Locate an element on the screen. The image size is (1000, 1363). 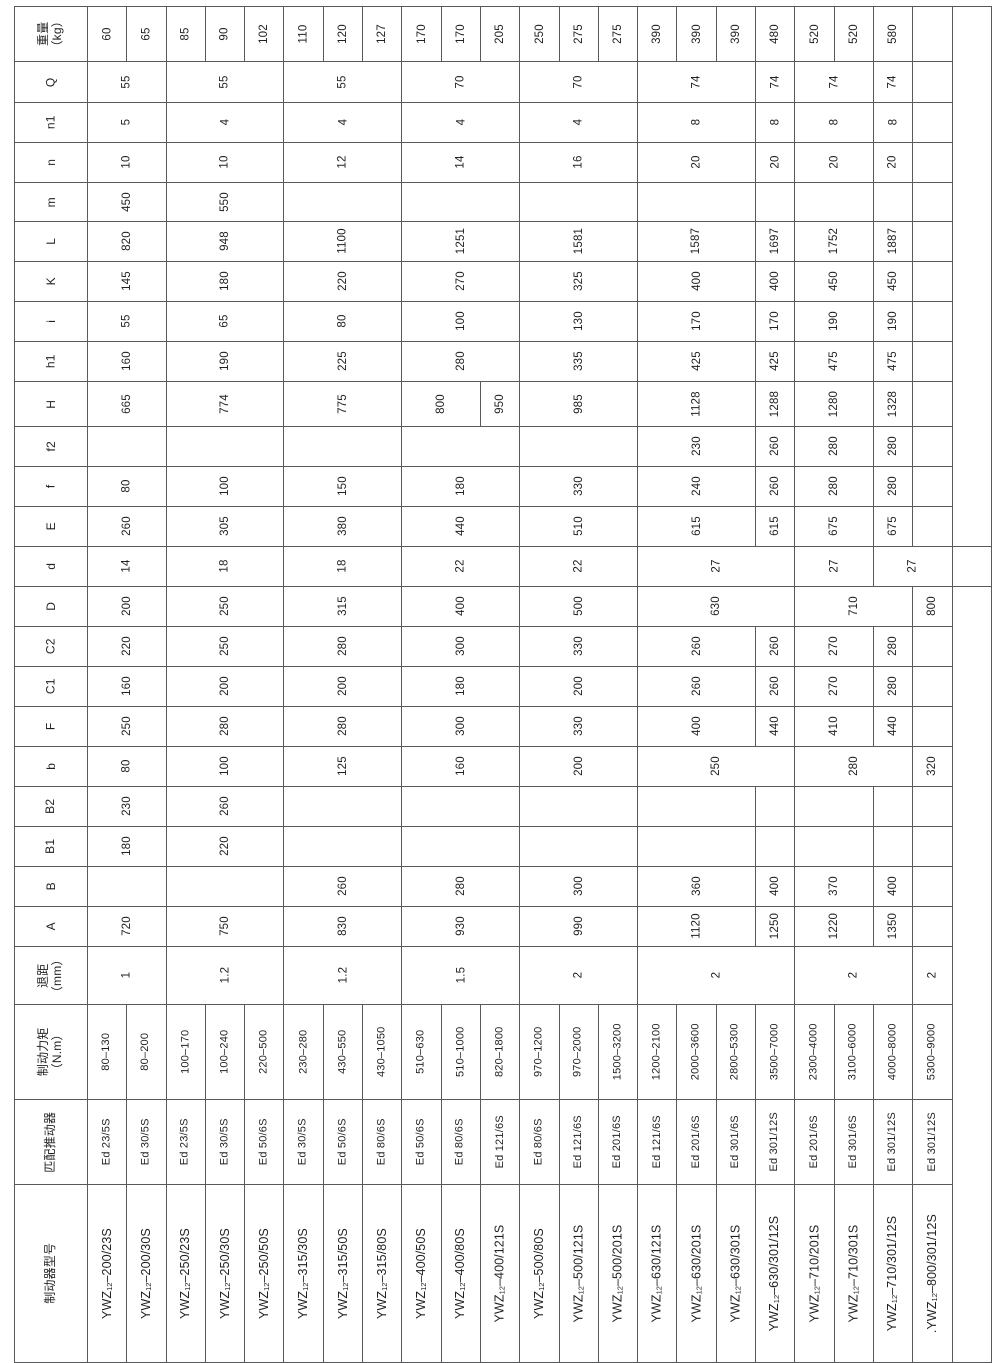
table-row: f 80 100 150 180 330 240 260 280 280 is located at coordinates (503, 486).